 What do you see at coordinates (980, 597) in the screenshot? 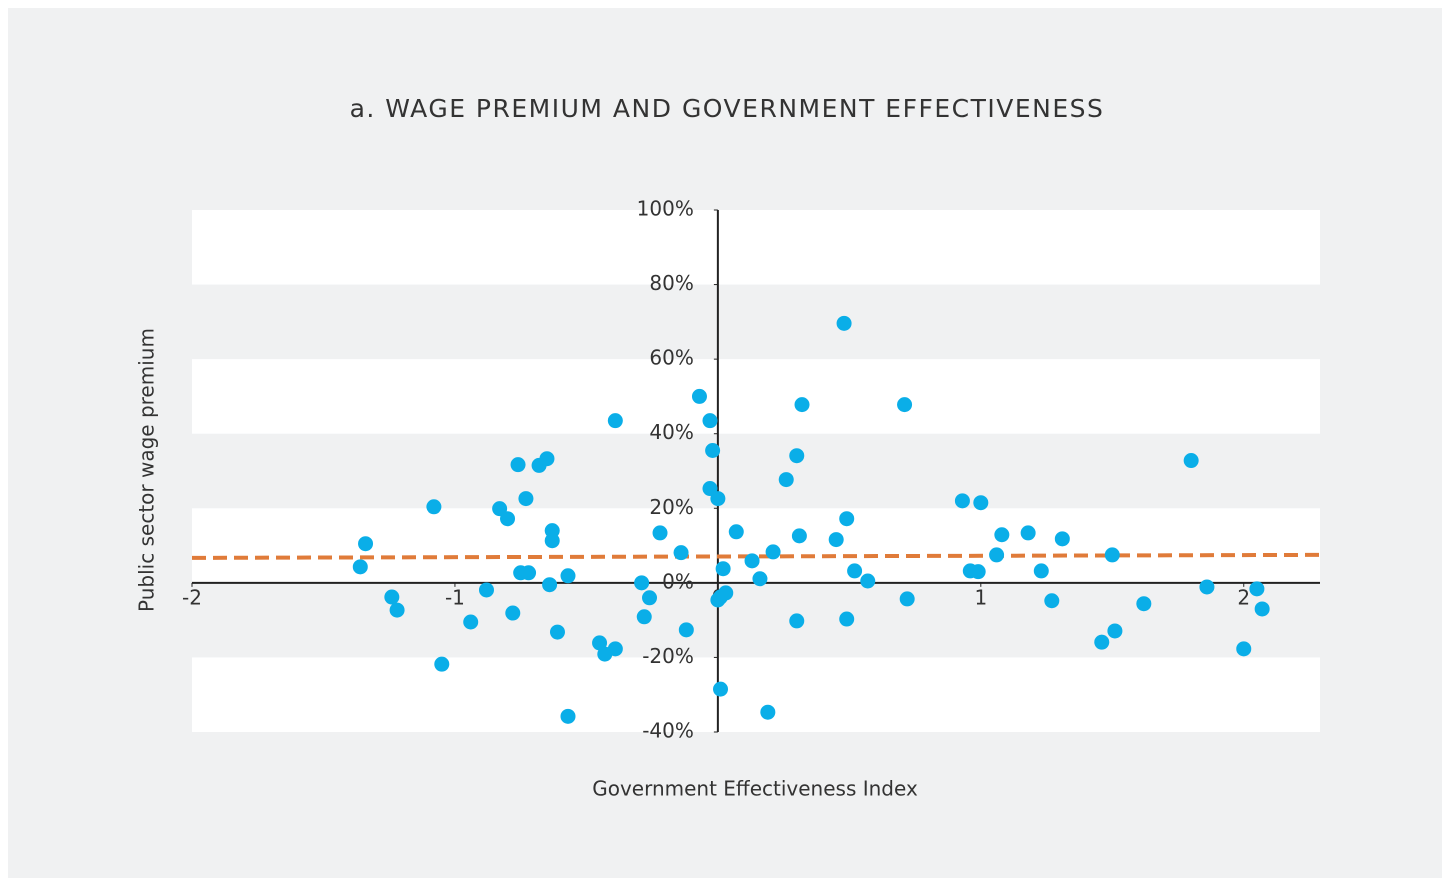
I see `x-tick-label: 1` at bounding box center [980, 597].